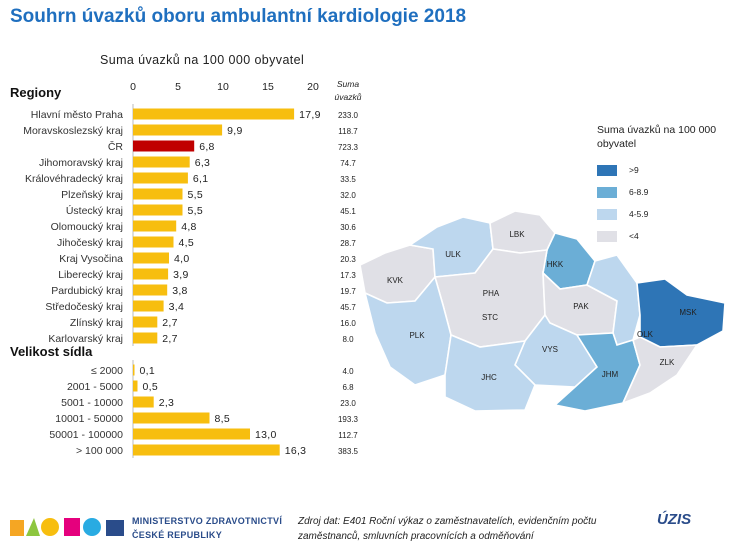  Describe the element at coordinates (196, 195) in the screenshot. I see `data-label: 5,5` at that location.